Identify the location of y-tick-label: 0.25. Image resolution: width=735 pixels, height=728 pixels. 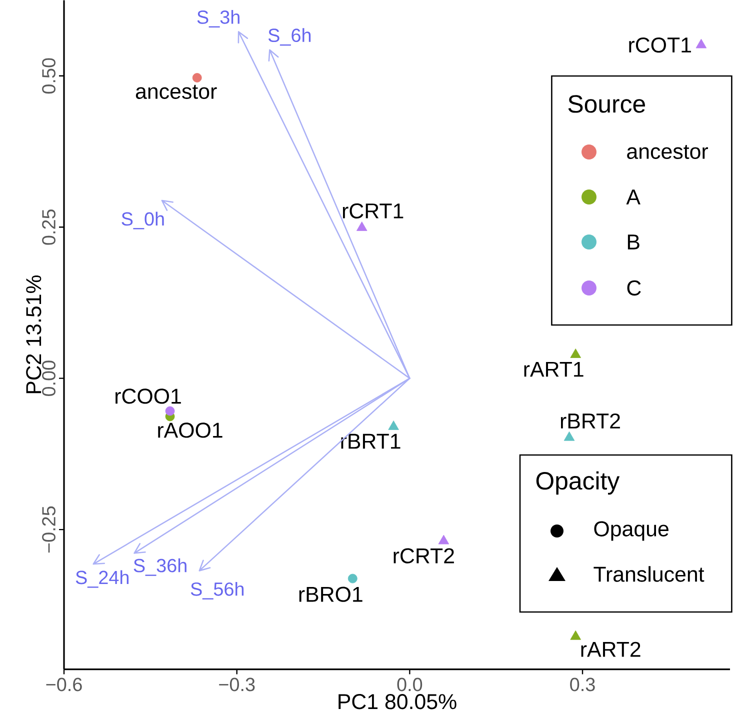
(49, 227).